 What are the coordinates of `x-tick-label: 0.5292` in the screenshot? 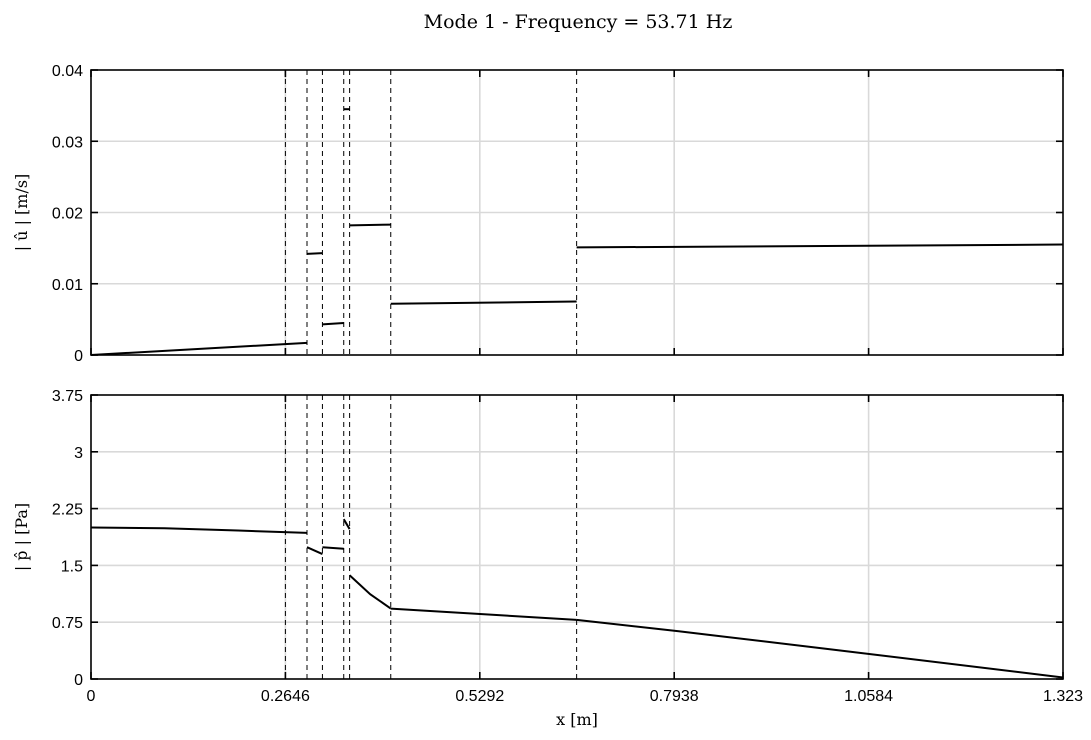 It's located at (479, 696).